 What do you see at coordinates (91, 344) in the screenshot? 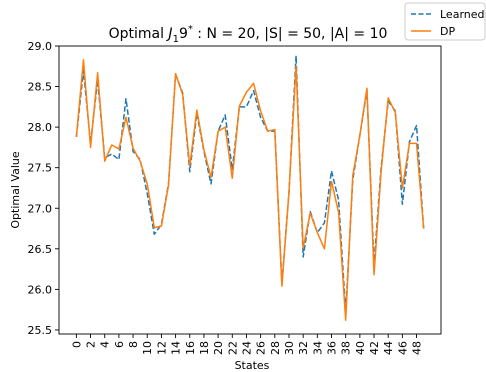
I see `x-tick-label: 2` at bounding box center [91, 344].